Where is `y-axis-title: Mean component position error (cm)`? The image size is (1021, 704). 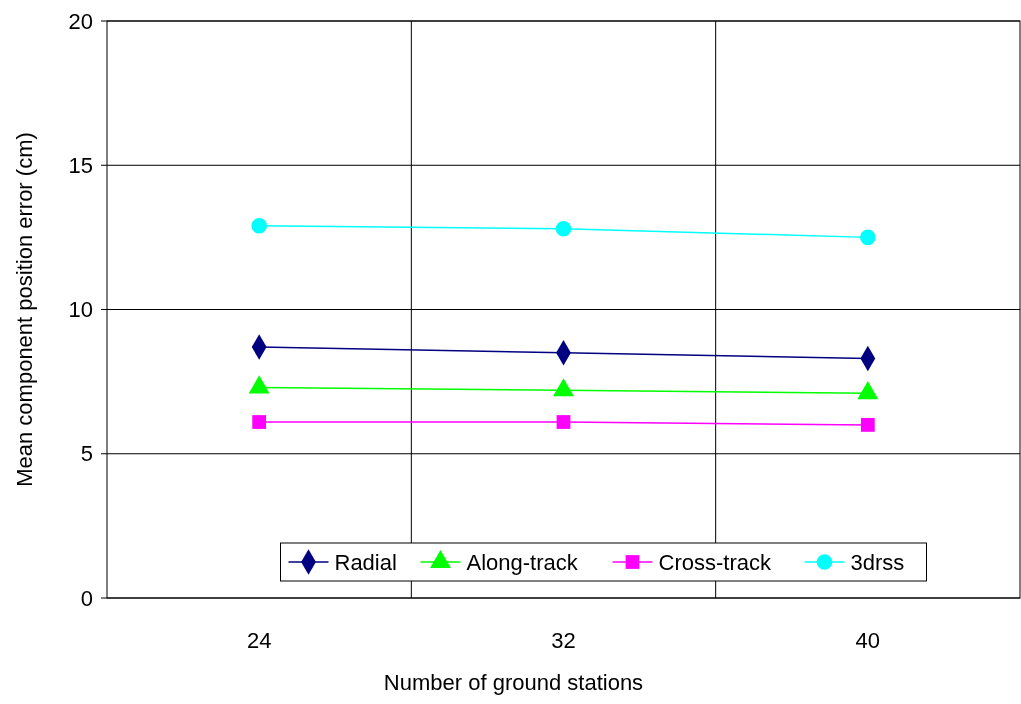 y-axis-title: Mean component position error (cm) is located at coordinates (24, 309).